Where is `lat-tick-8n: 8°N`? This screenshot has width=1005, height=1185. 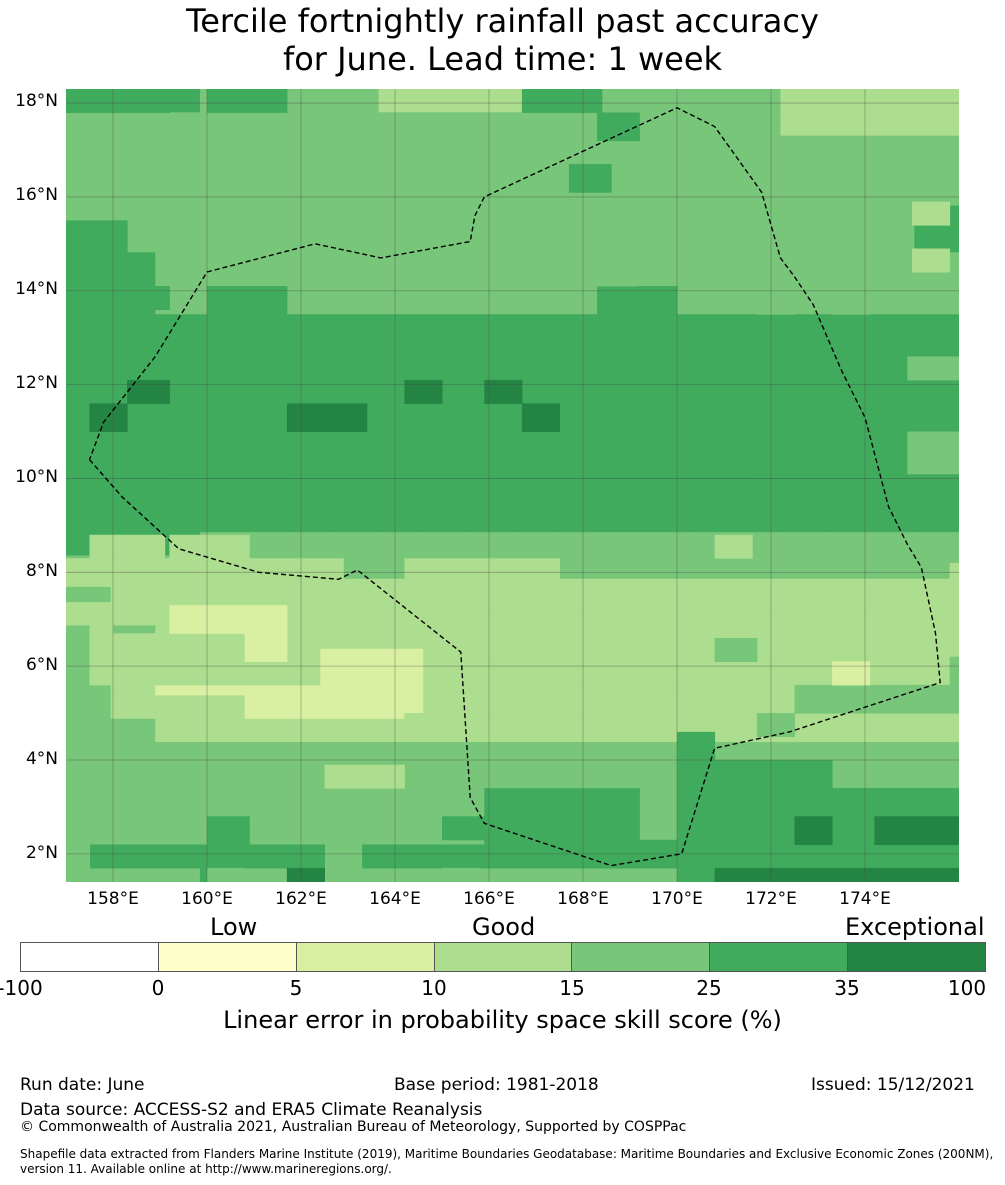
lat-tick-8n: 8°N is located at coordinates (41, 571).